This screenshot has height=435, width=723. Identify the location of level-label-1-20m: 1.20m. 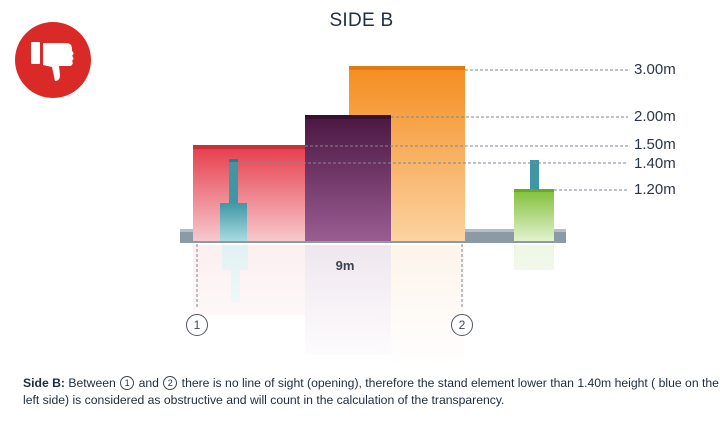
(655, 189).